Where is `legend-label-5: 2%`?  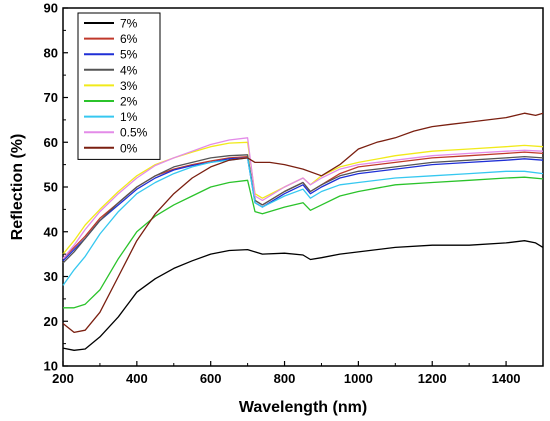 legend-label-5: 2% is located at coordinates (129, 102).